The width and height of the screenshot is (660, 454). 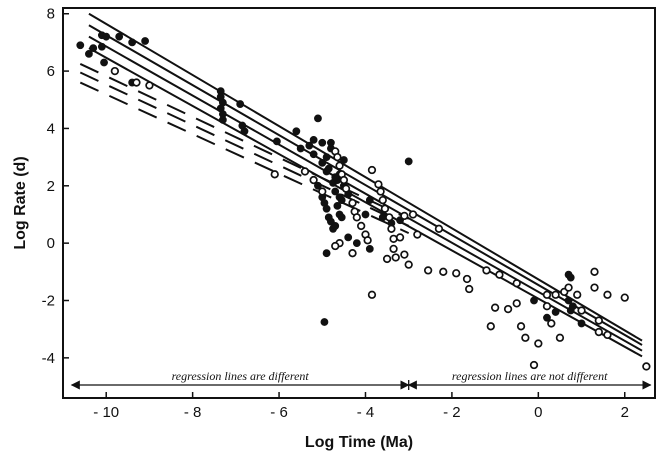 What do you see at coordinates (48, 358) in the screenshot?
I see `y-tick-label: -4` at bounding box center [48, 358].